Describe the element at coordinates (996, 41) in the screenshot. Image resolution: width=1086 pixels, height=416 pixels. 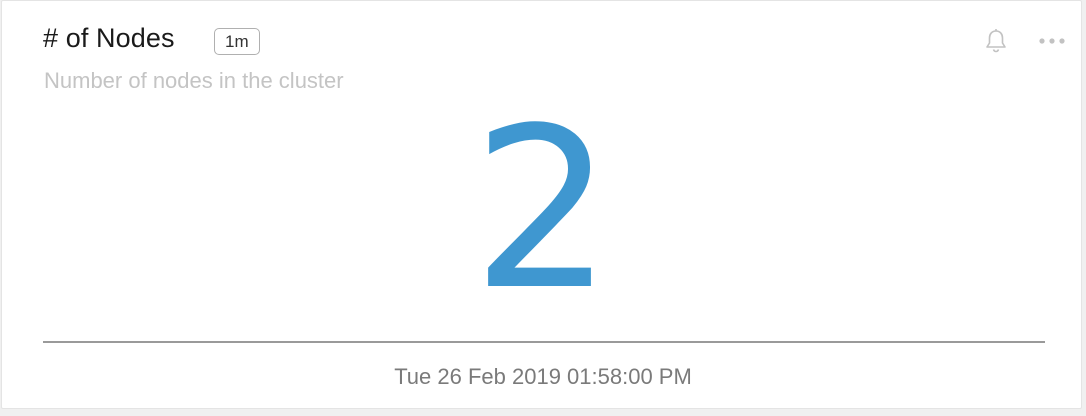
I see `bell-icon` at that location.